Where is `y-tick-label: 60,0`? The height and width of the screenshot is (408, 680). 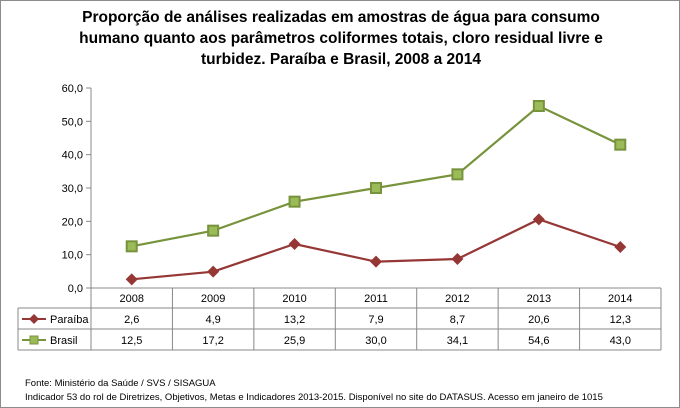
y-tick-label: 60,0 is located at coordinates (72, 89).